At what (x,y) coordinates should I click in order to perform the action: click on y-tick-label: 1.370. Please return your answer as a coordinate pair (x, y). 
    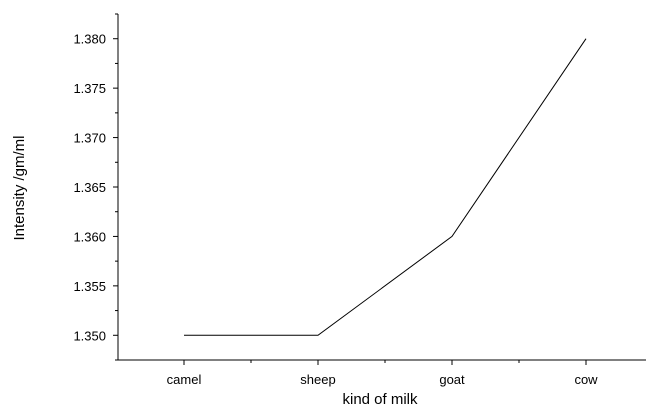
    Looking at the image, I should click on (89, 138).